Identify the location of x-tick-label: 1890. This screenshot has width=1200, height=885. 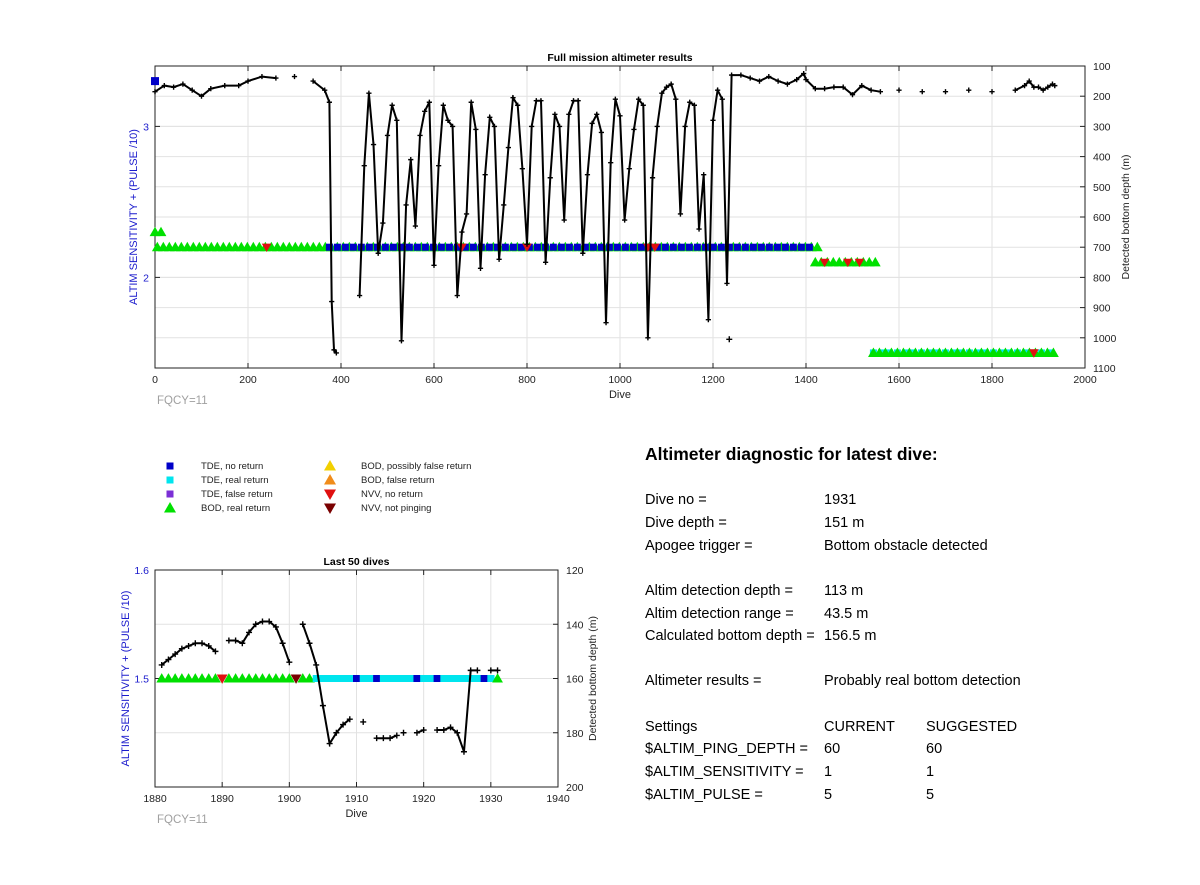
(222, 799).